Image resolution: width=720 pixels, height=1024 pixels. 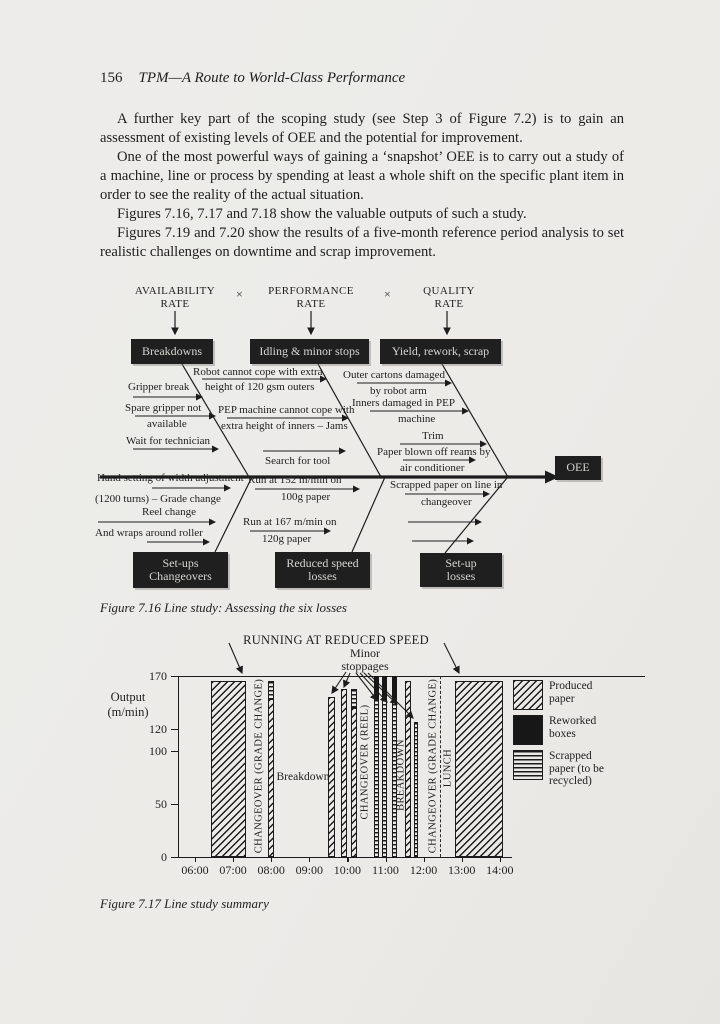 What do you see at coordinates (167, 424) in the screenshot?
I see `cause-label: available` at bounding box center [167, 424].